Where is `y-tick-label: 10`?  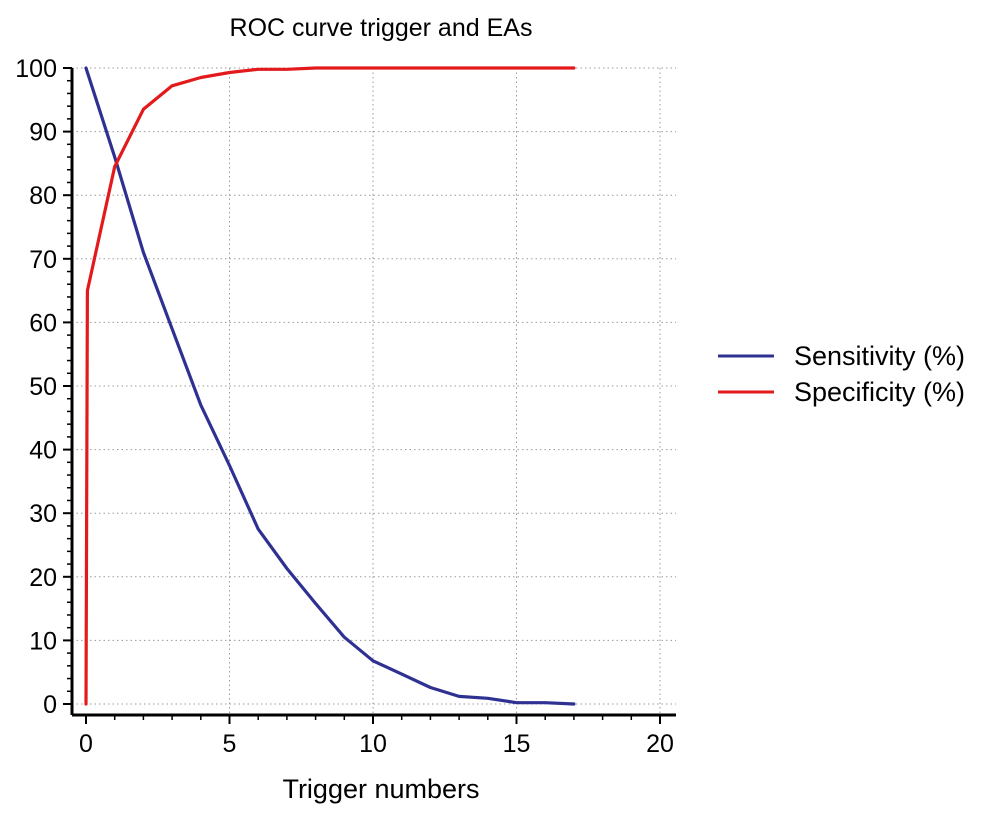
y-tick-label: 10 is located at coordinates (43, 641).